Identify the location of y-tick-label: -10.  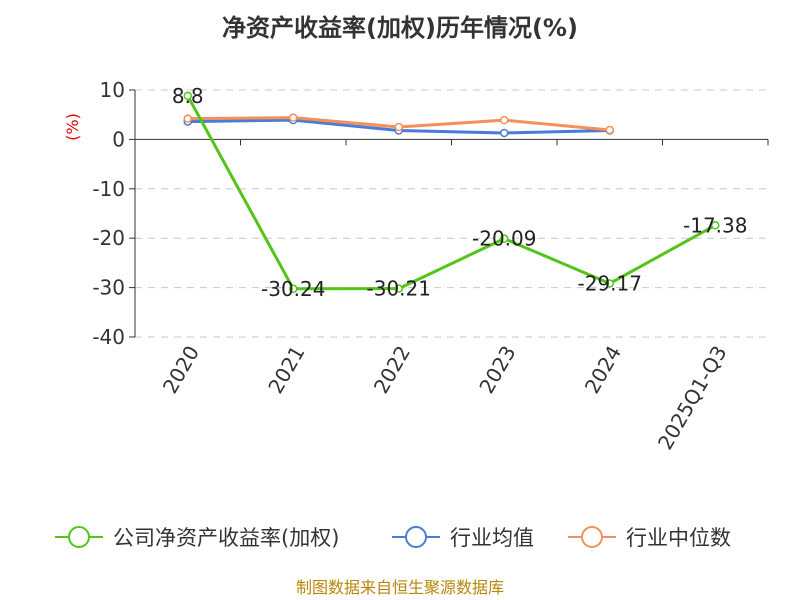
(108, 189).